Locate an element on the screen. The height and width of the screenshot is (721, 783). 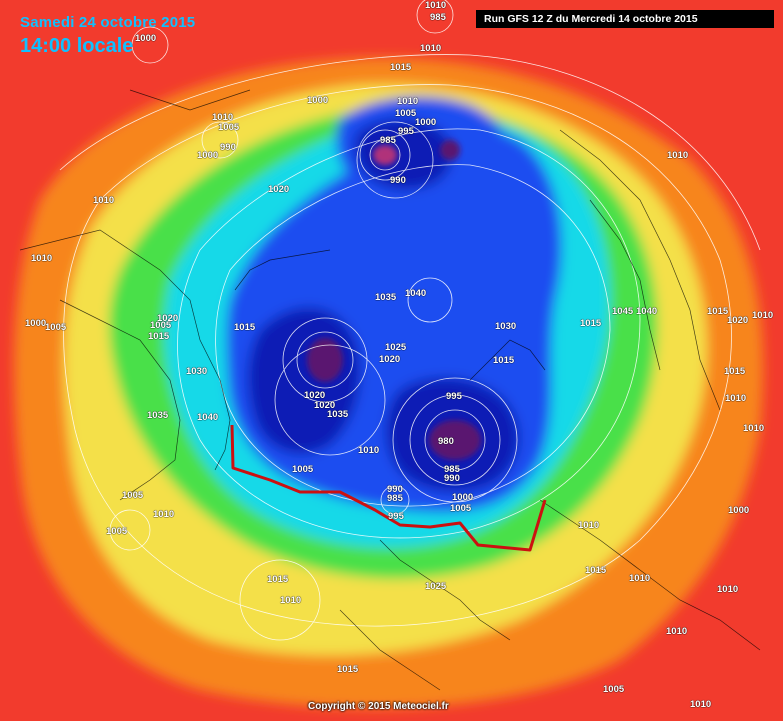
isobar-low-east is located at coordinates (455, 440).